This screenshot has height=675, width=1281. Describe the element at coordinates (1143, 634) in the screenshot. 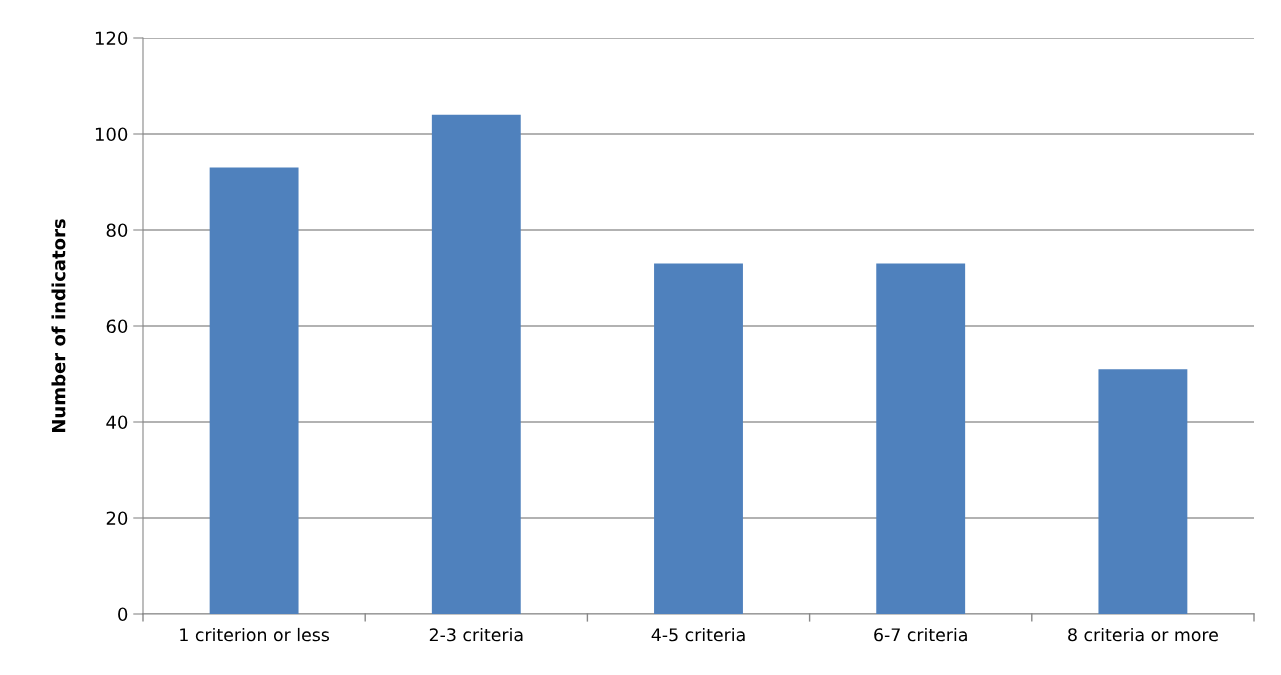

I see `x-tick-label: 8 criteria or more` at that location.